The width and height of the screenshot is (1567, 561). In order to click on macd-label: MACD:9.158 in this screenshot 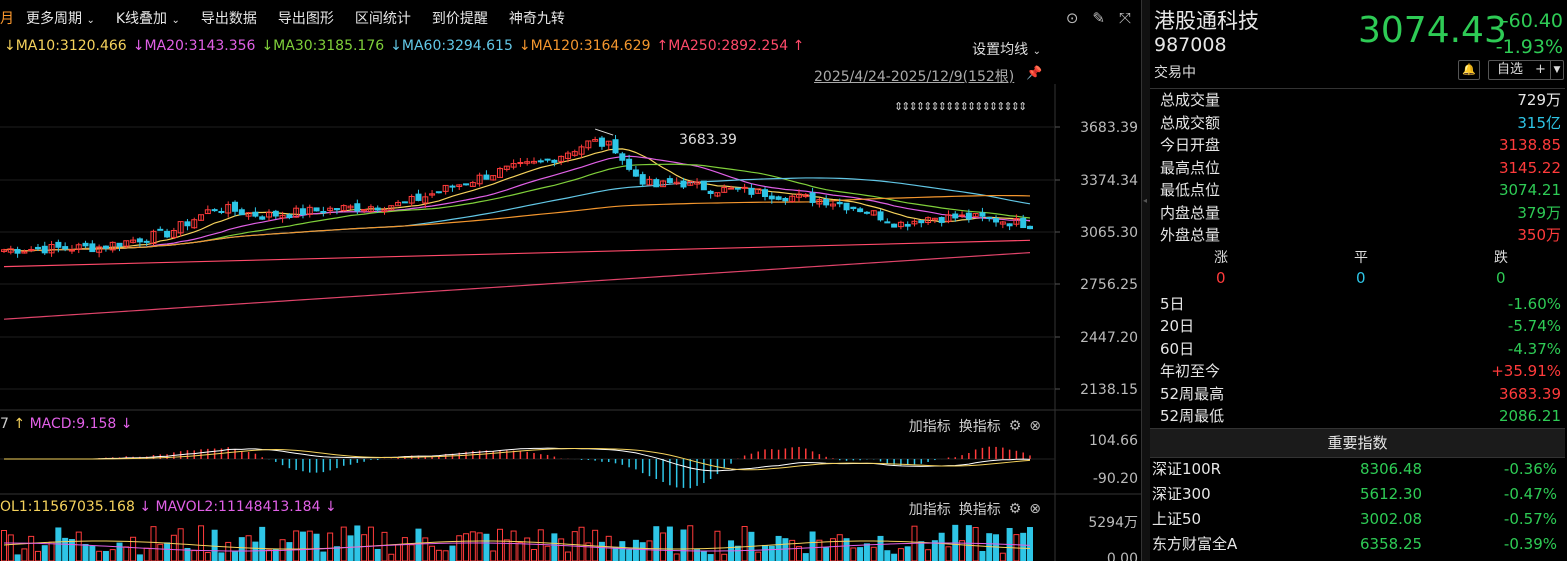, I will do `click(73, 424)`.